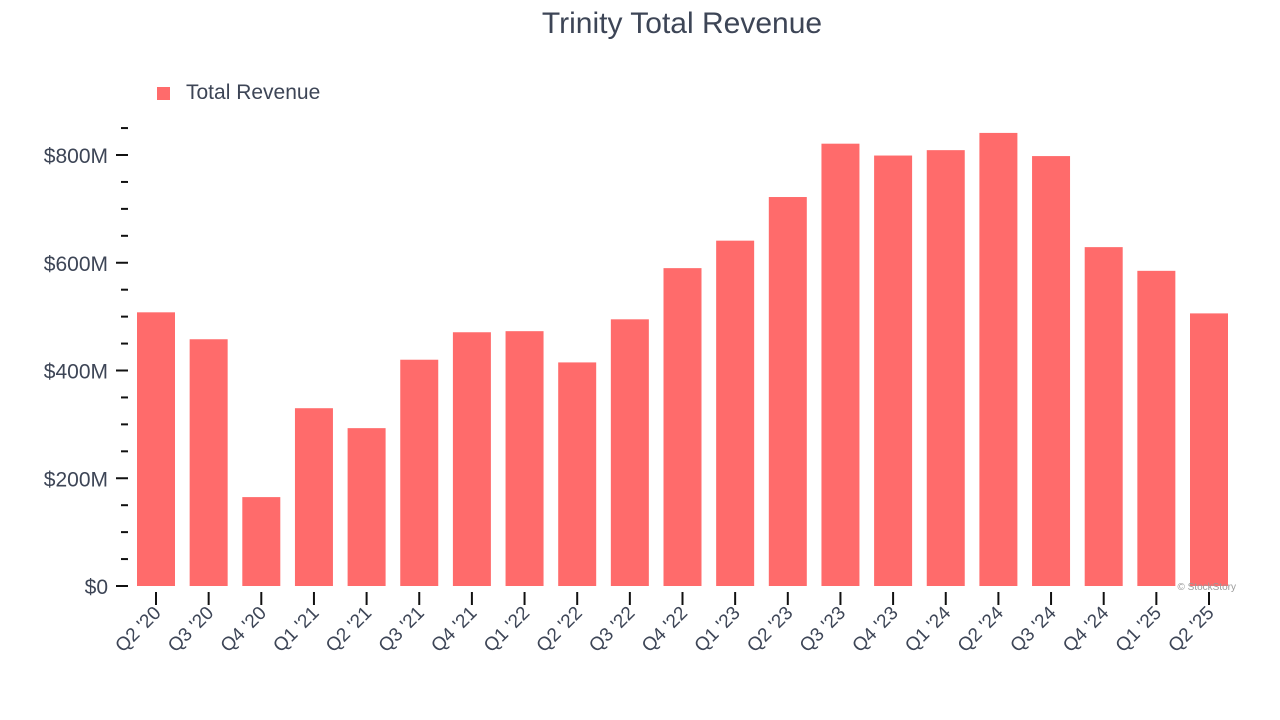 The image size is (1280, 720). I want to click on watermark: © StockStory, so click(1207, 587).